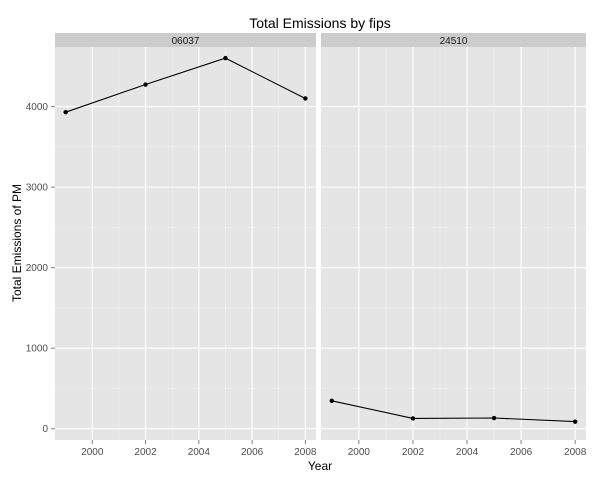 This screenshot has height=480, width=600. Describe the element at coordinates (37, 349) in the screenshot. I see `y-tick-label: 1000` at that location.